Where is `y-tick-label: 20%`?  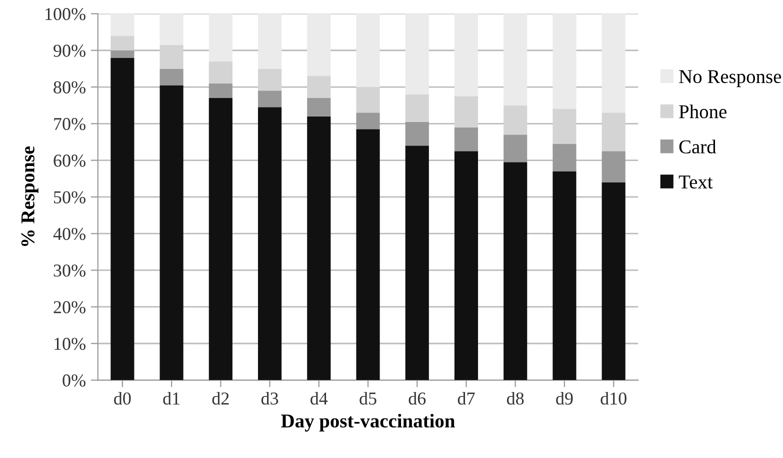
y-tick-label: 20% is located at coordinates (70, 307).